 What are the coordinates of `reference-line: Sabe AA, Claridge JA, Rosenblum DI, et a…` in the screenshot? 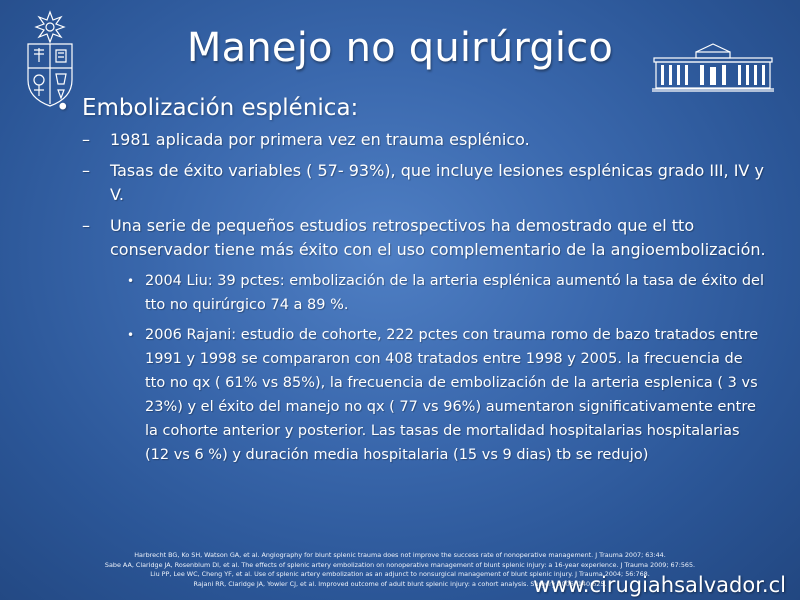 It's located at (400, 564).